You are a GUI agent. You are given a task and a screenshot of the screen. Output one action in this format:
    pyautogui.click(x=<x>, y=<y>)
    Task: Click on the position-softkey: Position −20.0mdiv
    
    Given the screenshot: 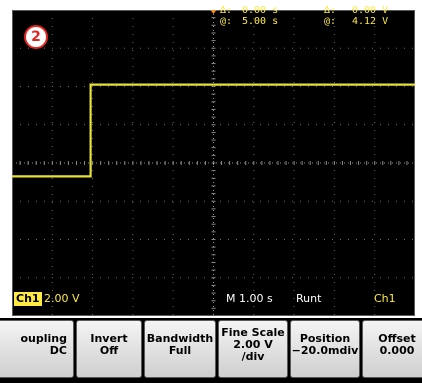 What is the action you would take?
    pyautogui.click(x=325, y=349)
    